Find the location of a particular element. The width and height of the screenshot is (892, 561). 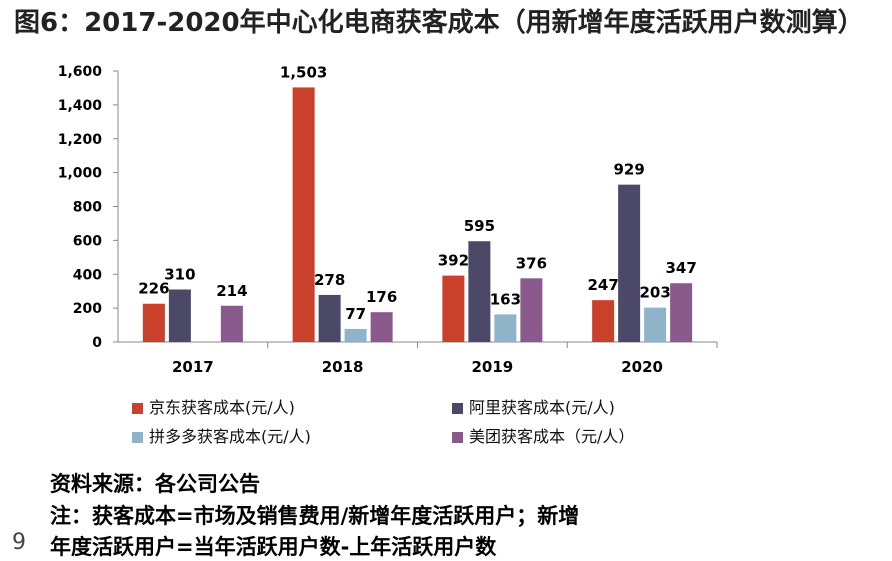

x-tick-label: 2017 is located at coordinates (193, 367).